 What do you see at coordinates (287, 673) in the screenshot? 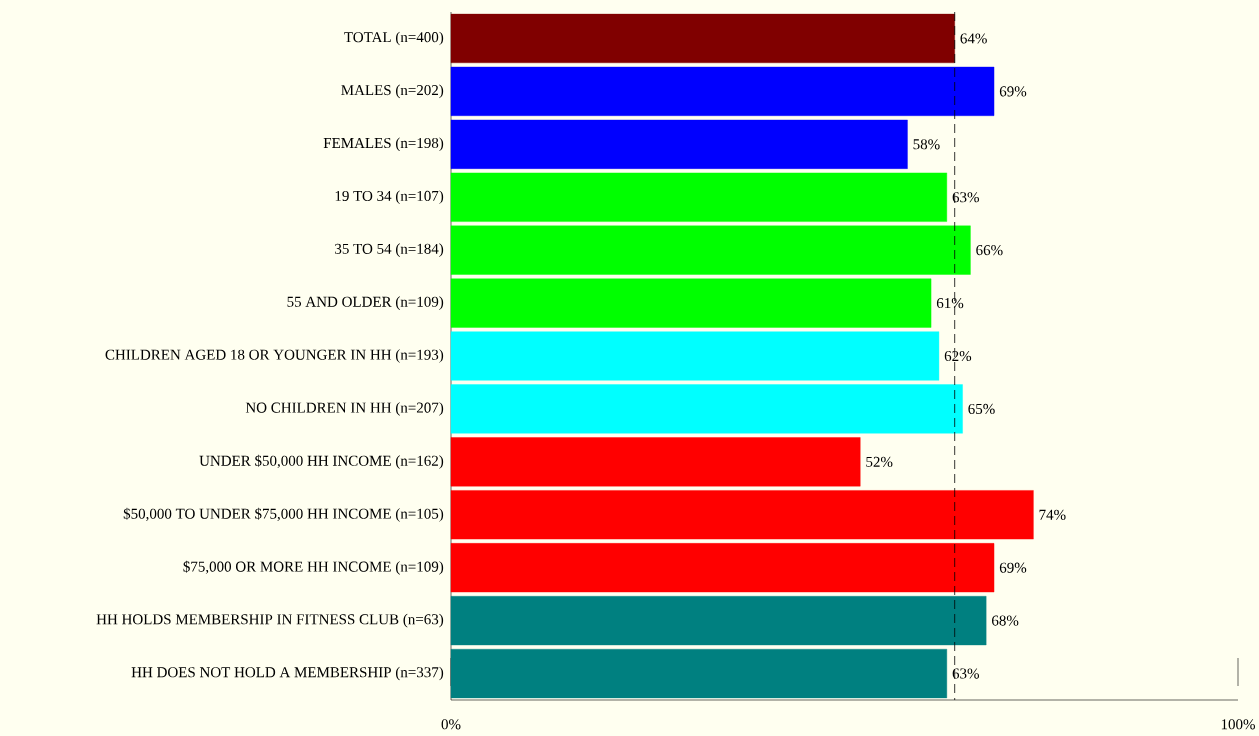
I see `y-tick-label: HH DOES NOT HOLD A MEMBERSHIP (n=337)` at bounding box center [287, 673].